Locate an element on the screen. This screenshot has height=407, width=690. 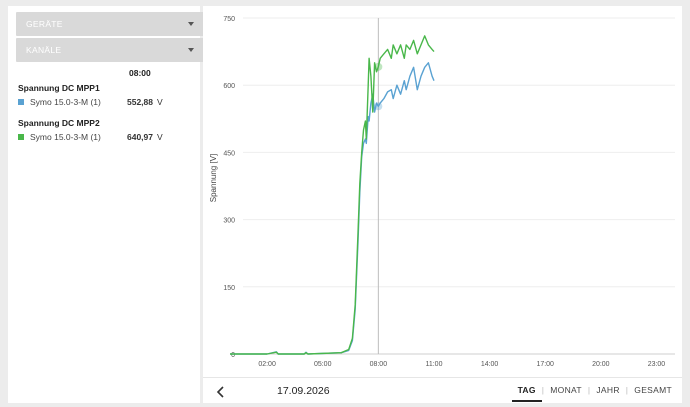
y-tick-label: 0 is located at coordinates (233, 355).